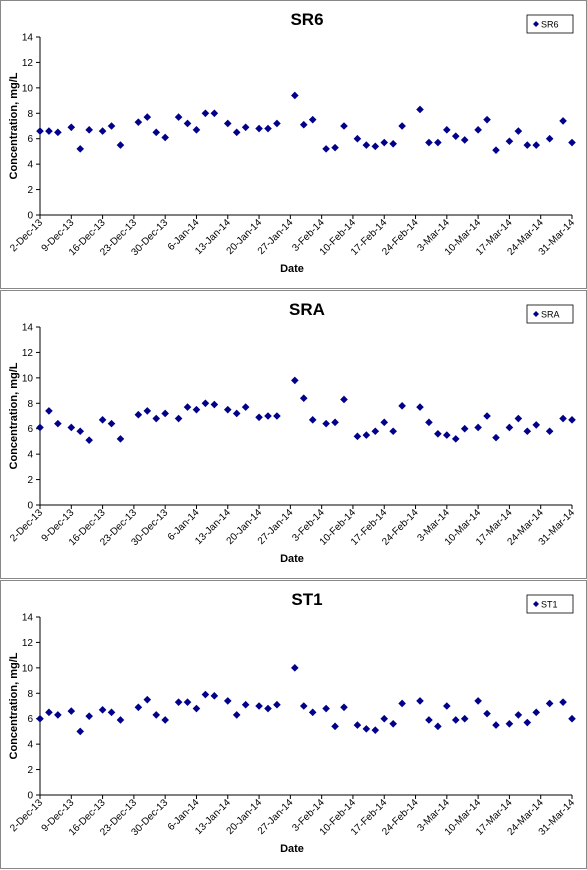  What do you see at coordinates (28, 328) in the screenshot?
I see `y-tick-label: 14` at bounding box center [28, 328].